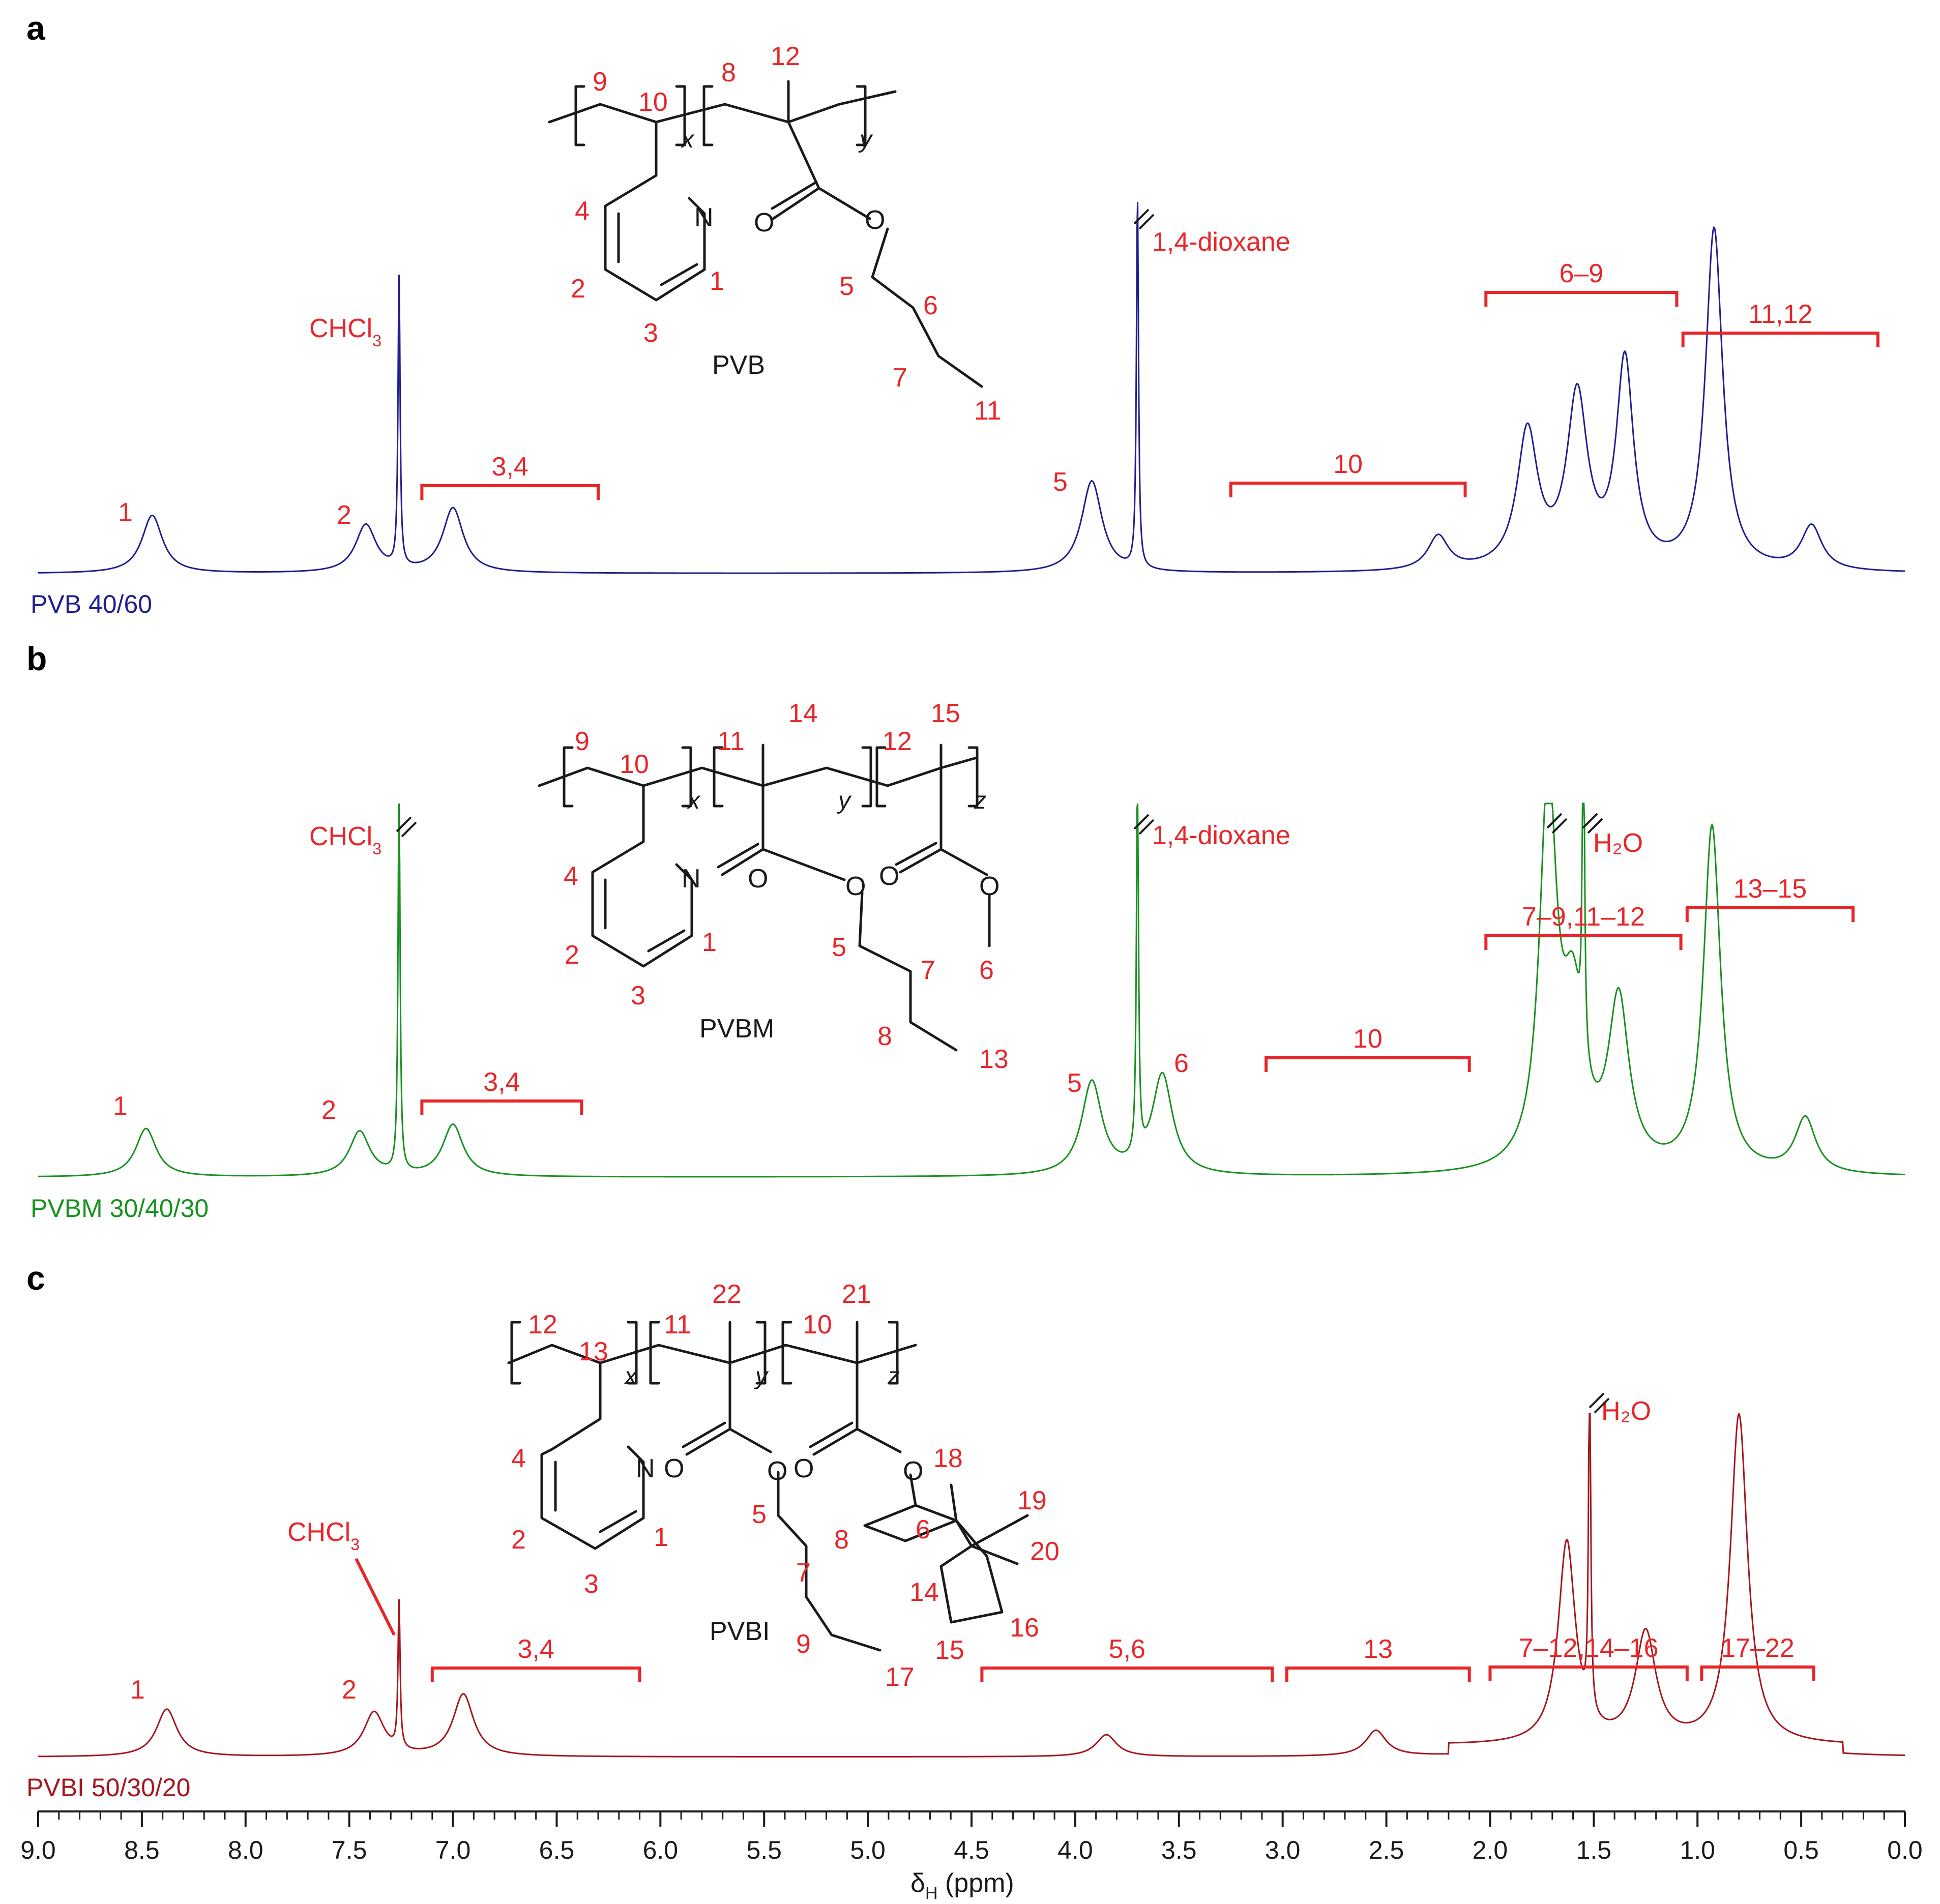 The width and height of the screenshot is (1940, 1904). Describe the element at coordinates (786, 56) in the screenshot. I see `label-12: 12` at that location.